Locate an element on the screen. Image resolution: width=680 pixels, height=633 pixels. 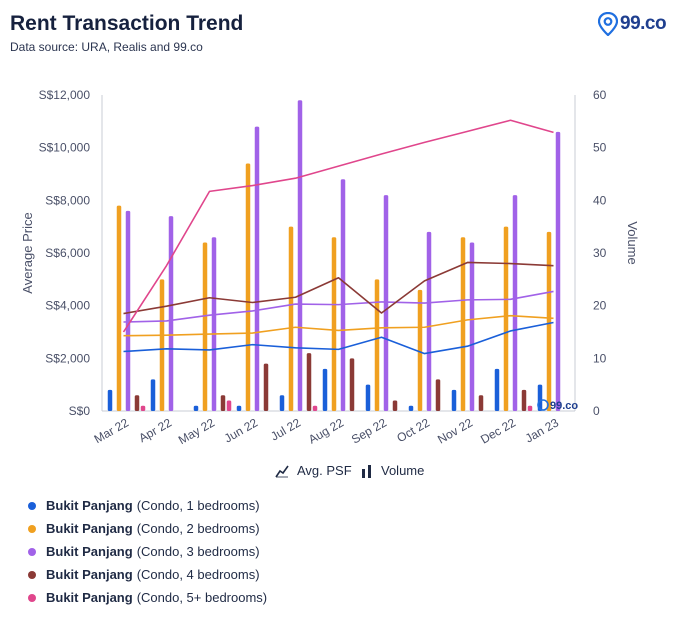
legend-item-detail: (Condo, 2 bedrooms) is located at coordinates (198, 528).